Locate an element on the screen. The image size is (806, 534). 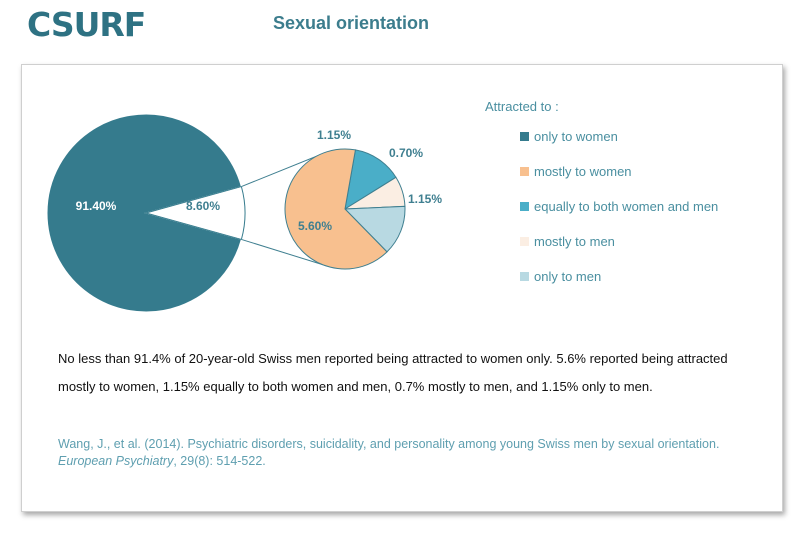
legend-item-only-to-men: only to men is located at coordinates (560, 276).